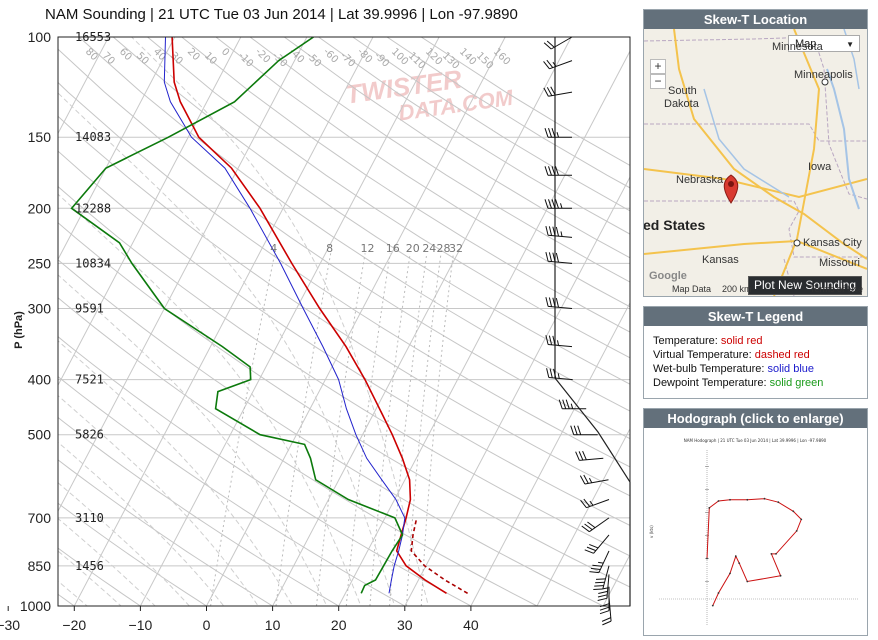 The image size is (878, 640). I want to click on map-type-select: Map ▼, so click(824, 43).